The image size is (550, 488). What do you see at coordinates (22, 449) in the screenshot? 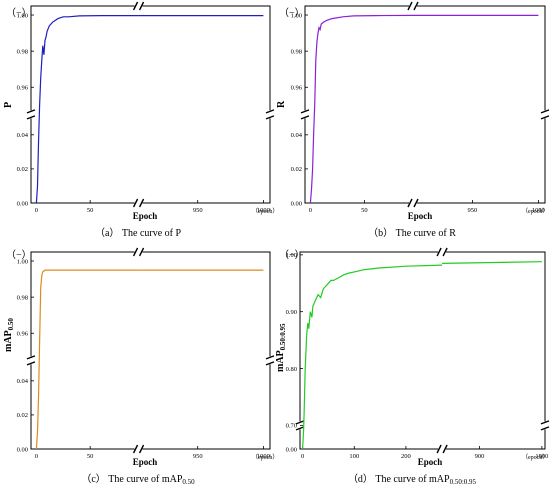
I see `y-tick-label: 0.00` at bounding box center [22, 449].